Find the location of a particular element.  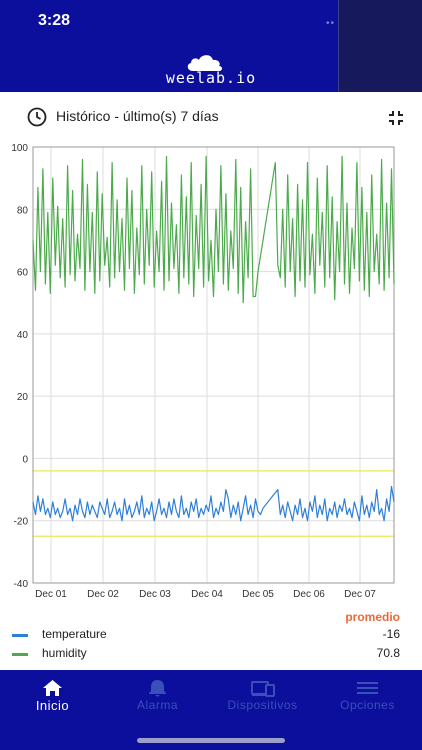

brand-name: weelab.io is located at coordinates (211, 78).